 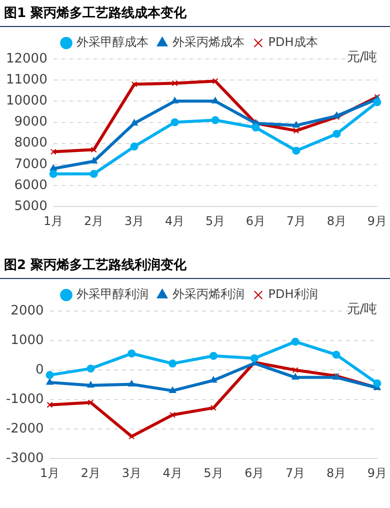 What do you see at coordinates (25, 399) in the screenshot?
I see `y-tick-label: -1000` at bounding box center [25, 399].